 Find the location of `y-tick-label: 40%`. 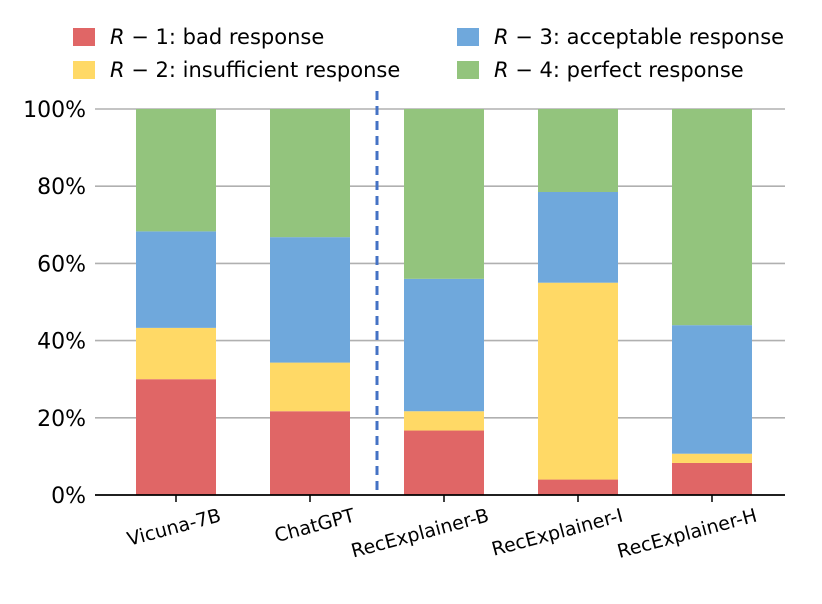

y-tick-label: 40% is located at coordinates (61, 342).